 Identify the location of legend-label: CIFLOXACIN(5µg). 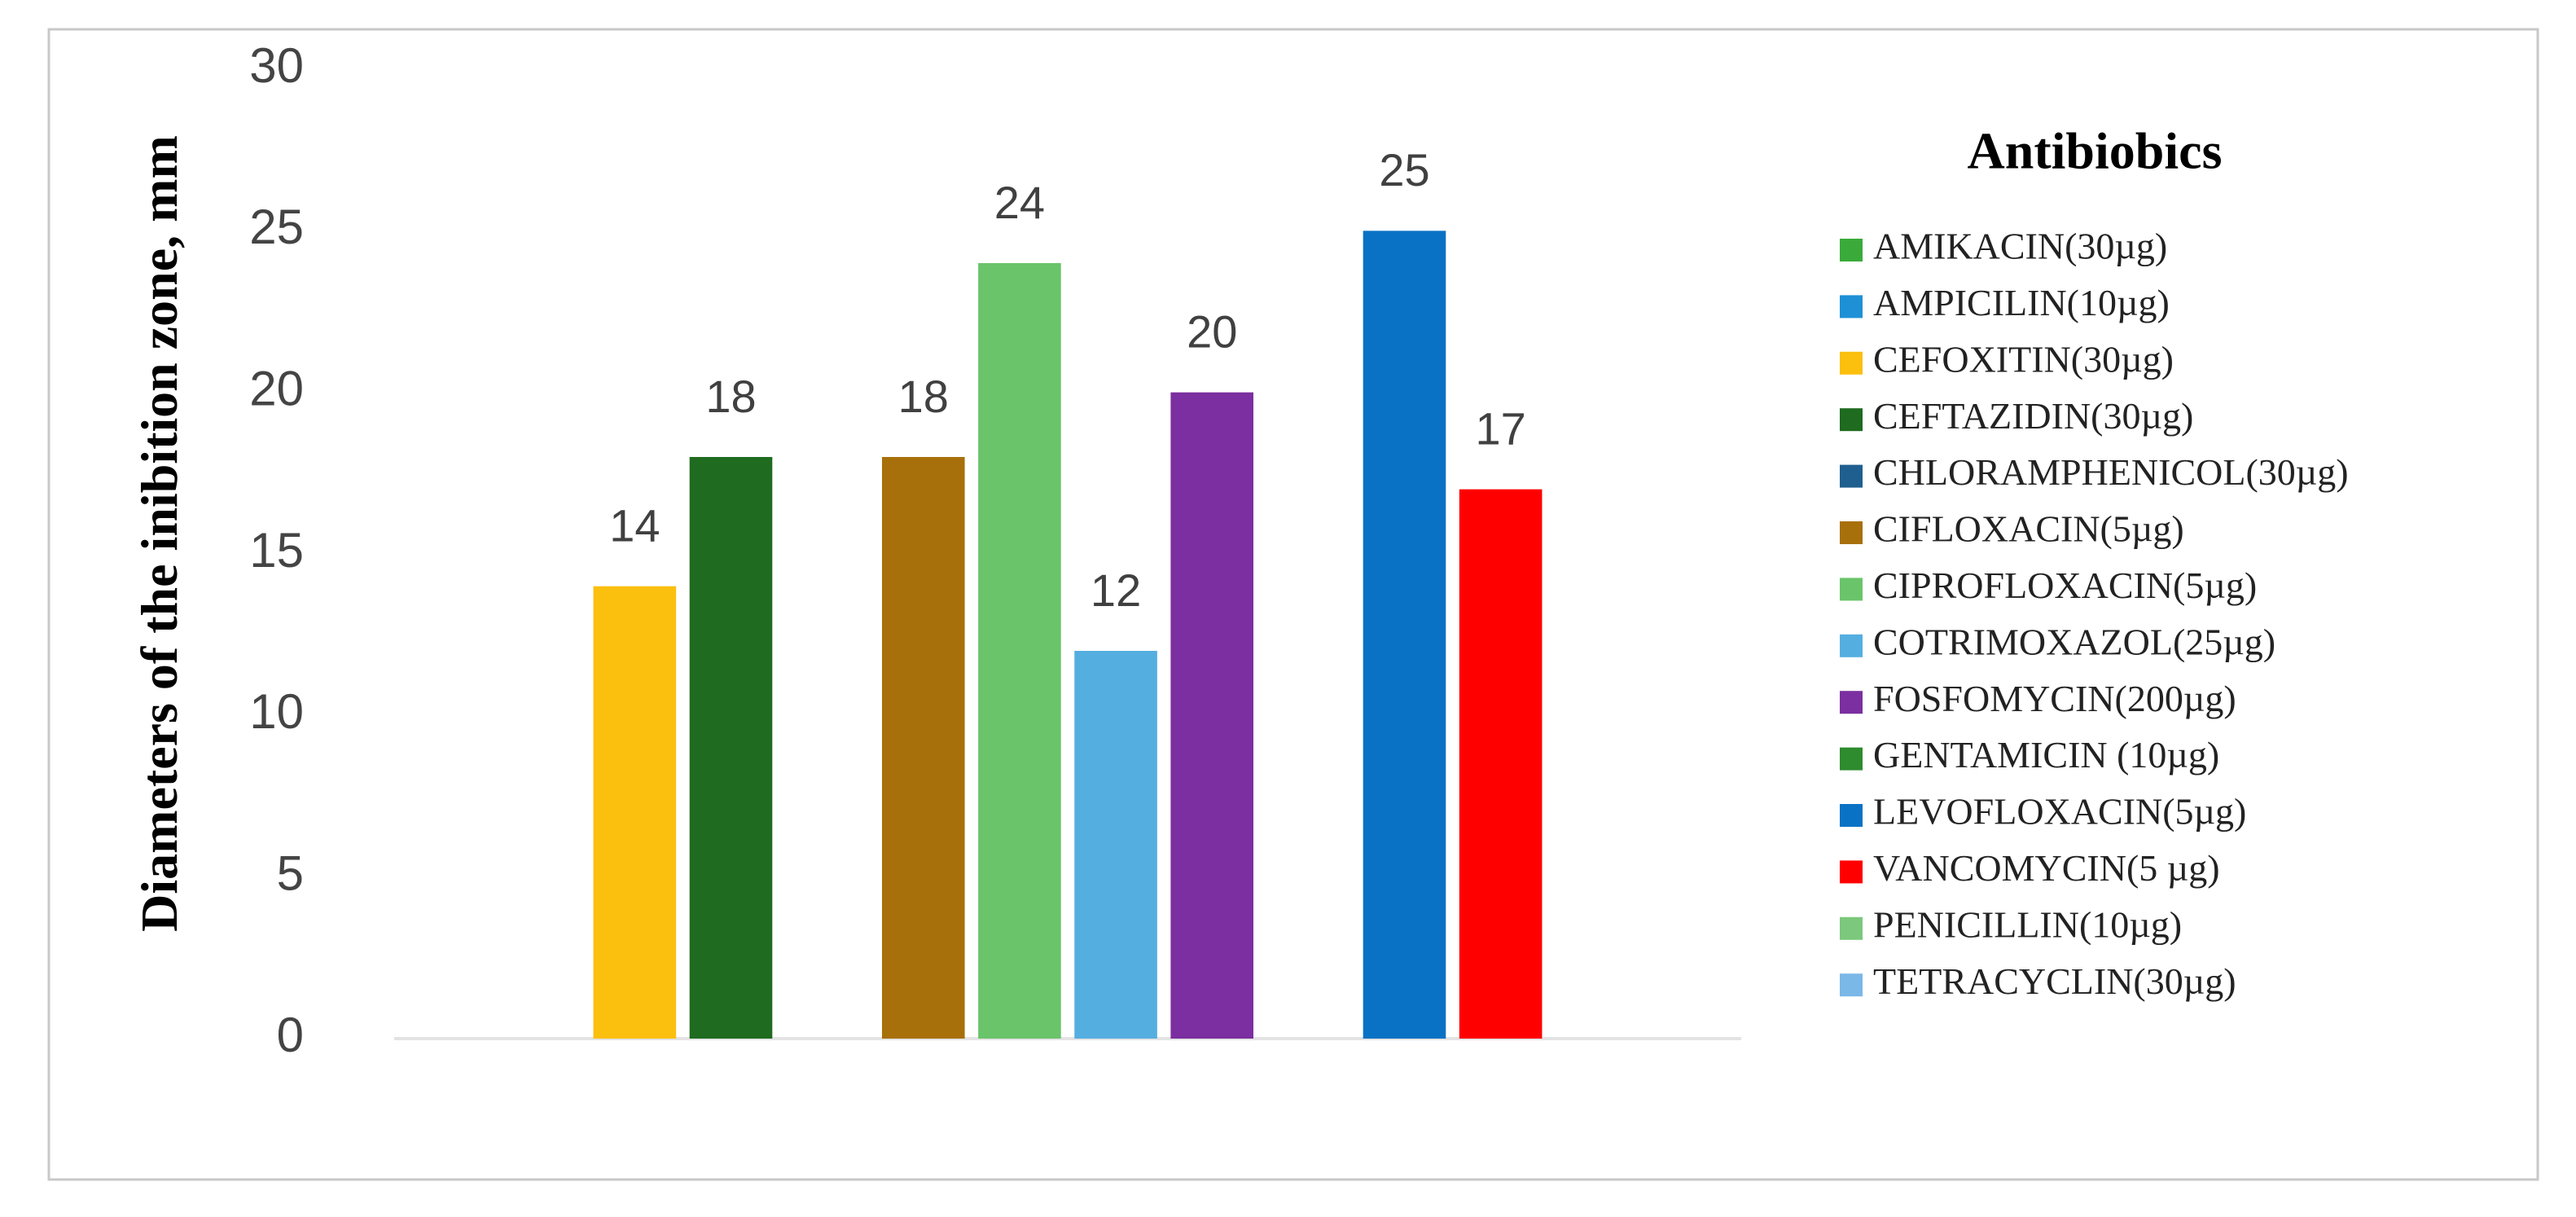
(2028, 529).